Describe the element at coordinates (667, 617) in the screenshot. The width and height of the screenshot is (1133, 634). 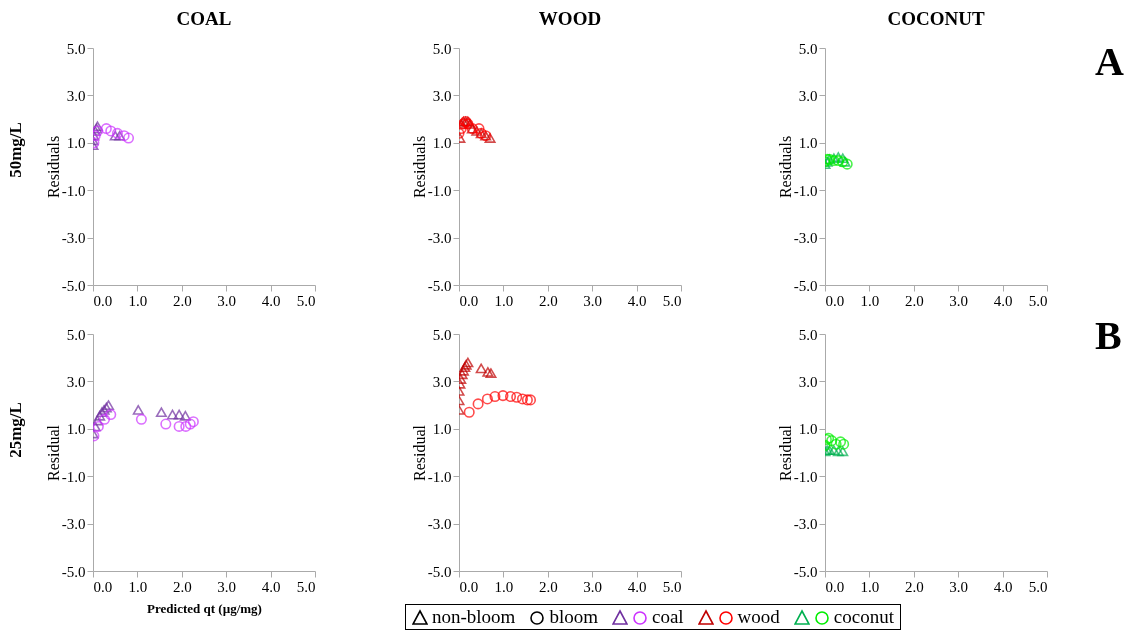
I see `legend-title: coal` at that location.